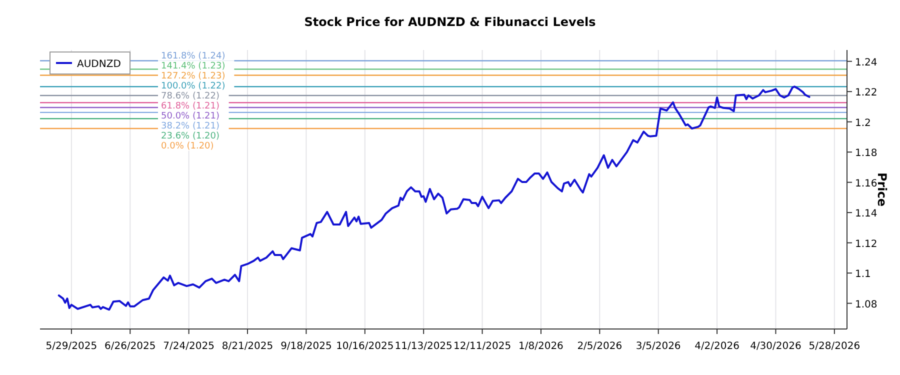 The image size is (900, 375). What do you see at coordinates (99, 64) in the screenshot?
I see `legend-label: AUDNZD` at bounding box center [99, 64].